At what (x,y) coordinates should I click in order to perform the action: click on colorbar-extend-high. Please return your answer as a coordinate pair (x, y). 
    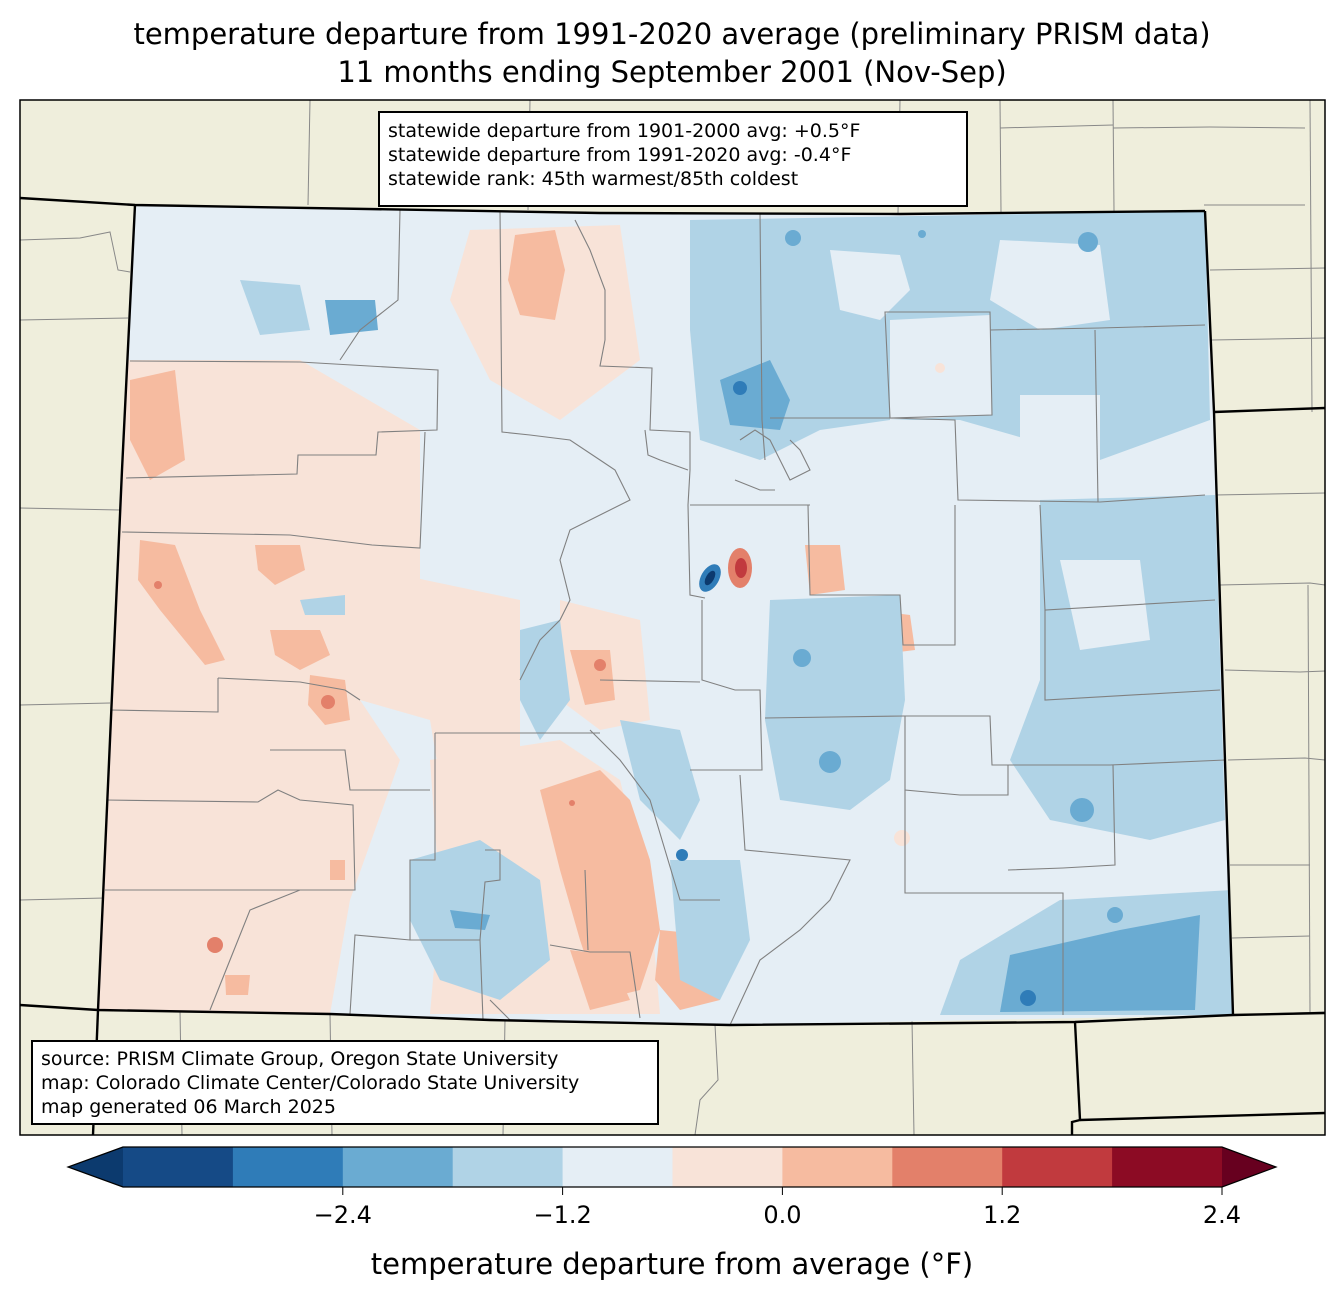
    Looking at the image, I should click on (1249, 1167).